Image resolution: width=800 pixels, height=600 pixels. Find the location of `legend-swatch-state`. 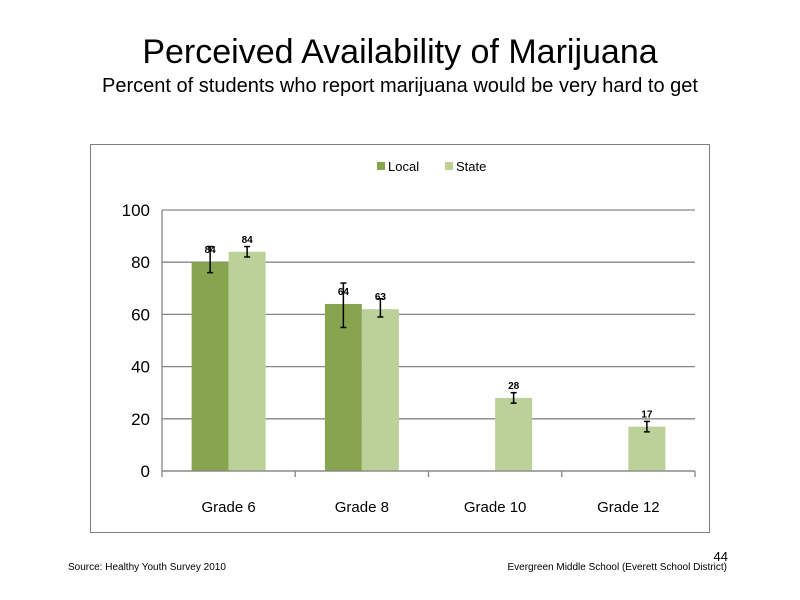

legend-swatch-state is located at coordinates (449, 166).